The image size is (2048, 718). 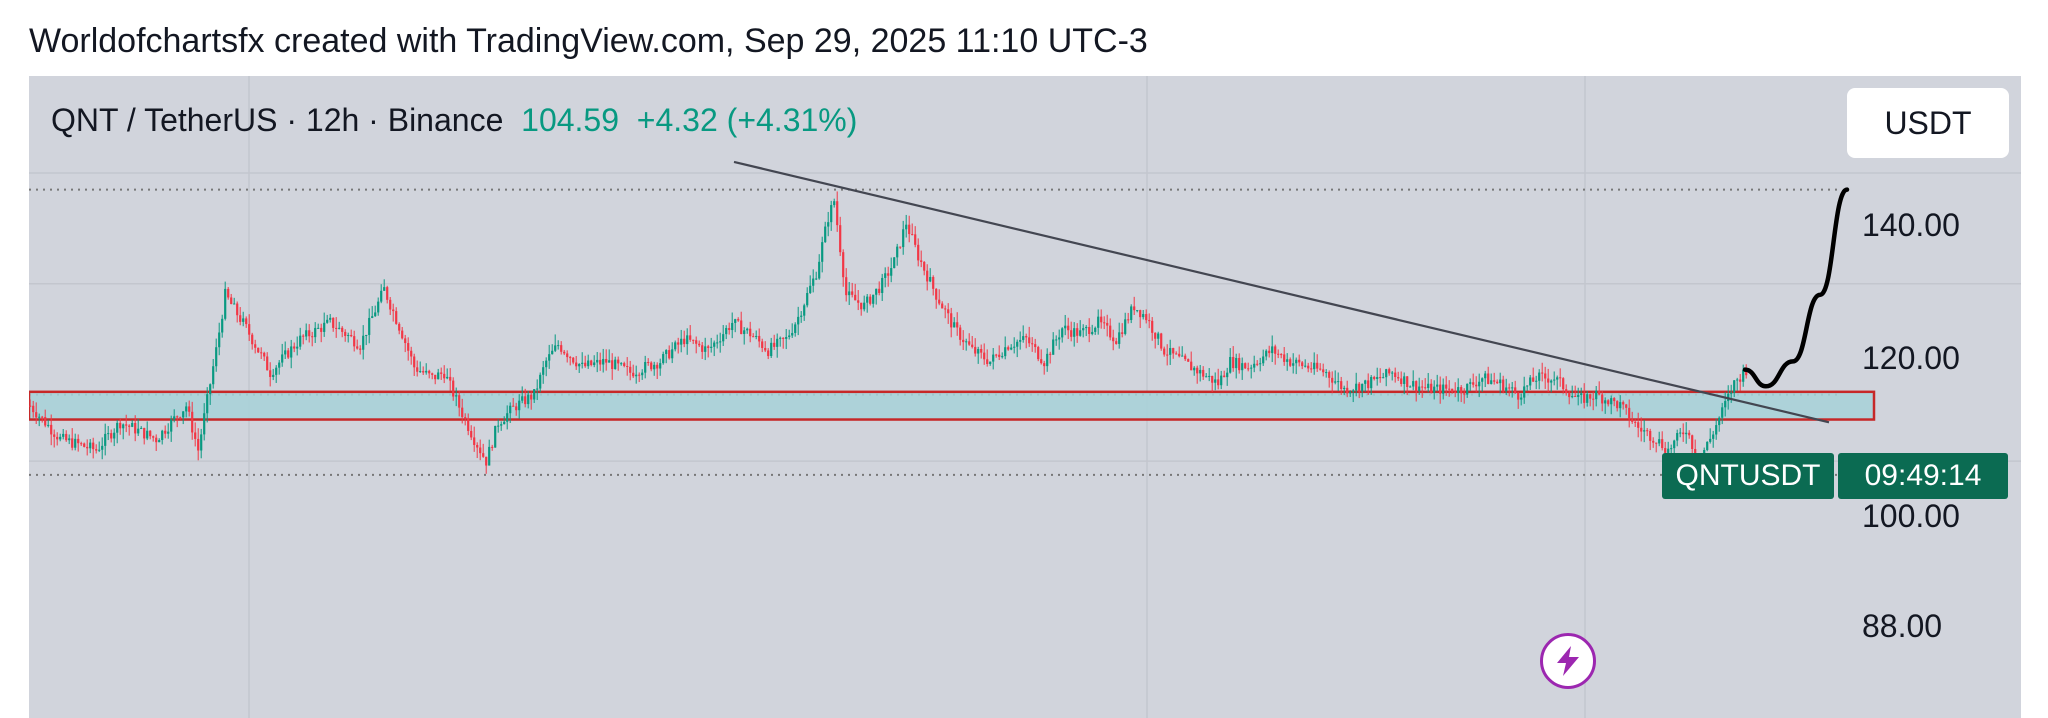 What do you see at coordinates (952, 405) in the screenshot?
I see `support-zone` at bounding box center [952, 405].